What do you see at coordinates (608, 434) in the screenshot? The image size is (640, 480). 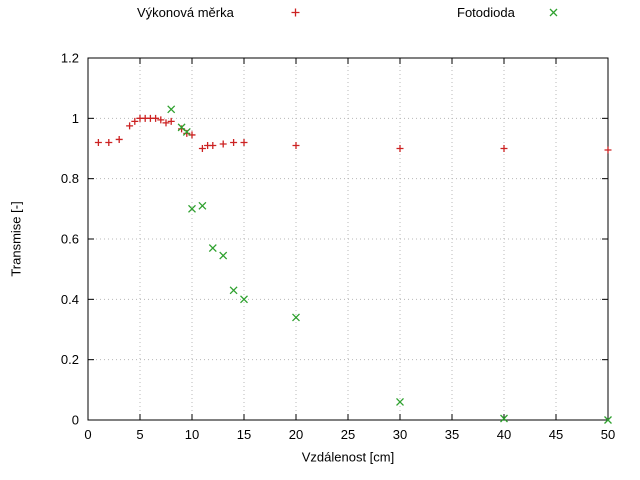 I see `x-tick-label: 50` at bounding box center [608, 434].